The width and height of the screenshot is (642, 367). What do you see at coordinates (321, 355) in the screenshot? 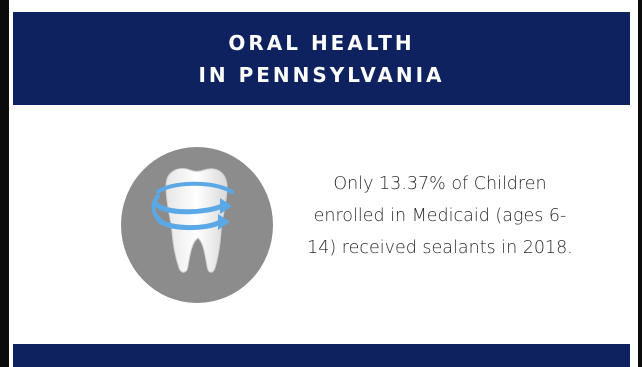
I see `footer-banner` at bounding box center [321, 355].